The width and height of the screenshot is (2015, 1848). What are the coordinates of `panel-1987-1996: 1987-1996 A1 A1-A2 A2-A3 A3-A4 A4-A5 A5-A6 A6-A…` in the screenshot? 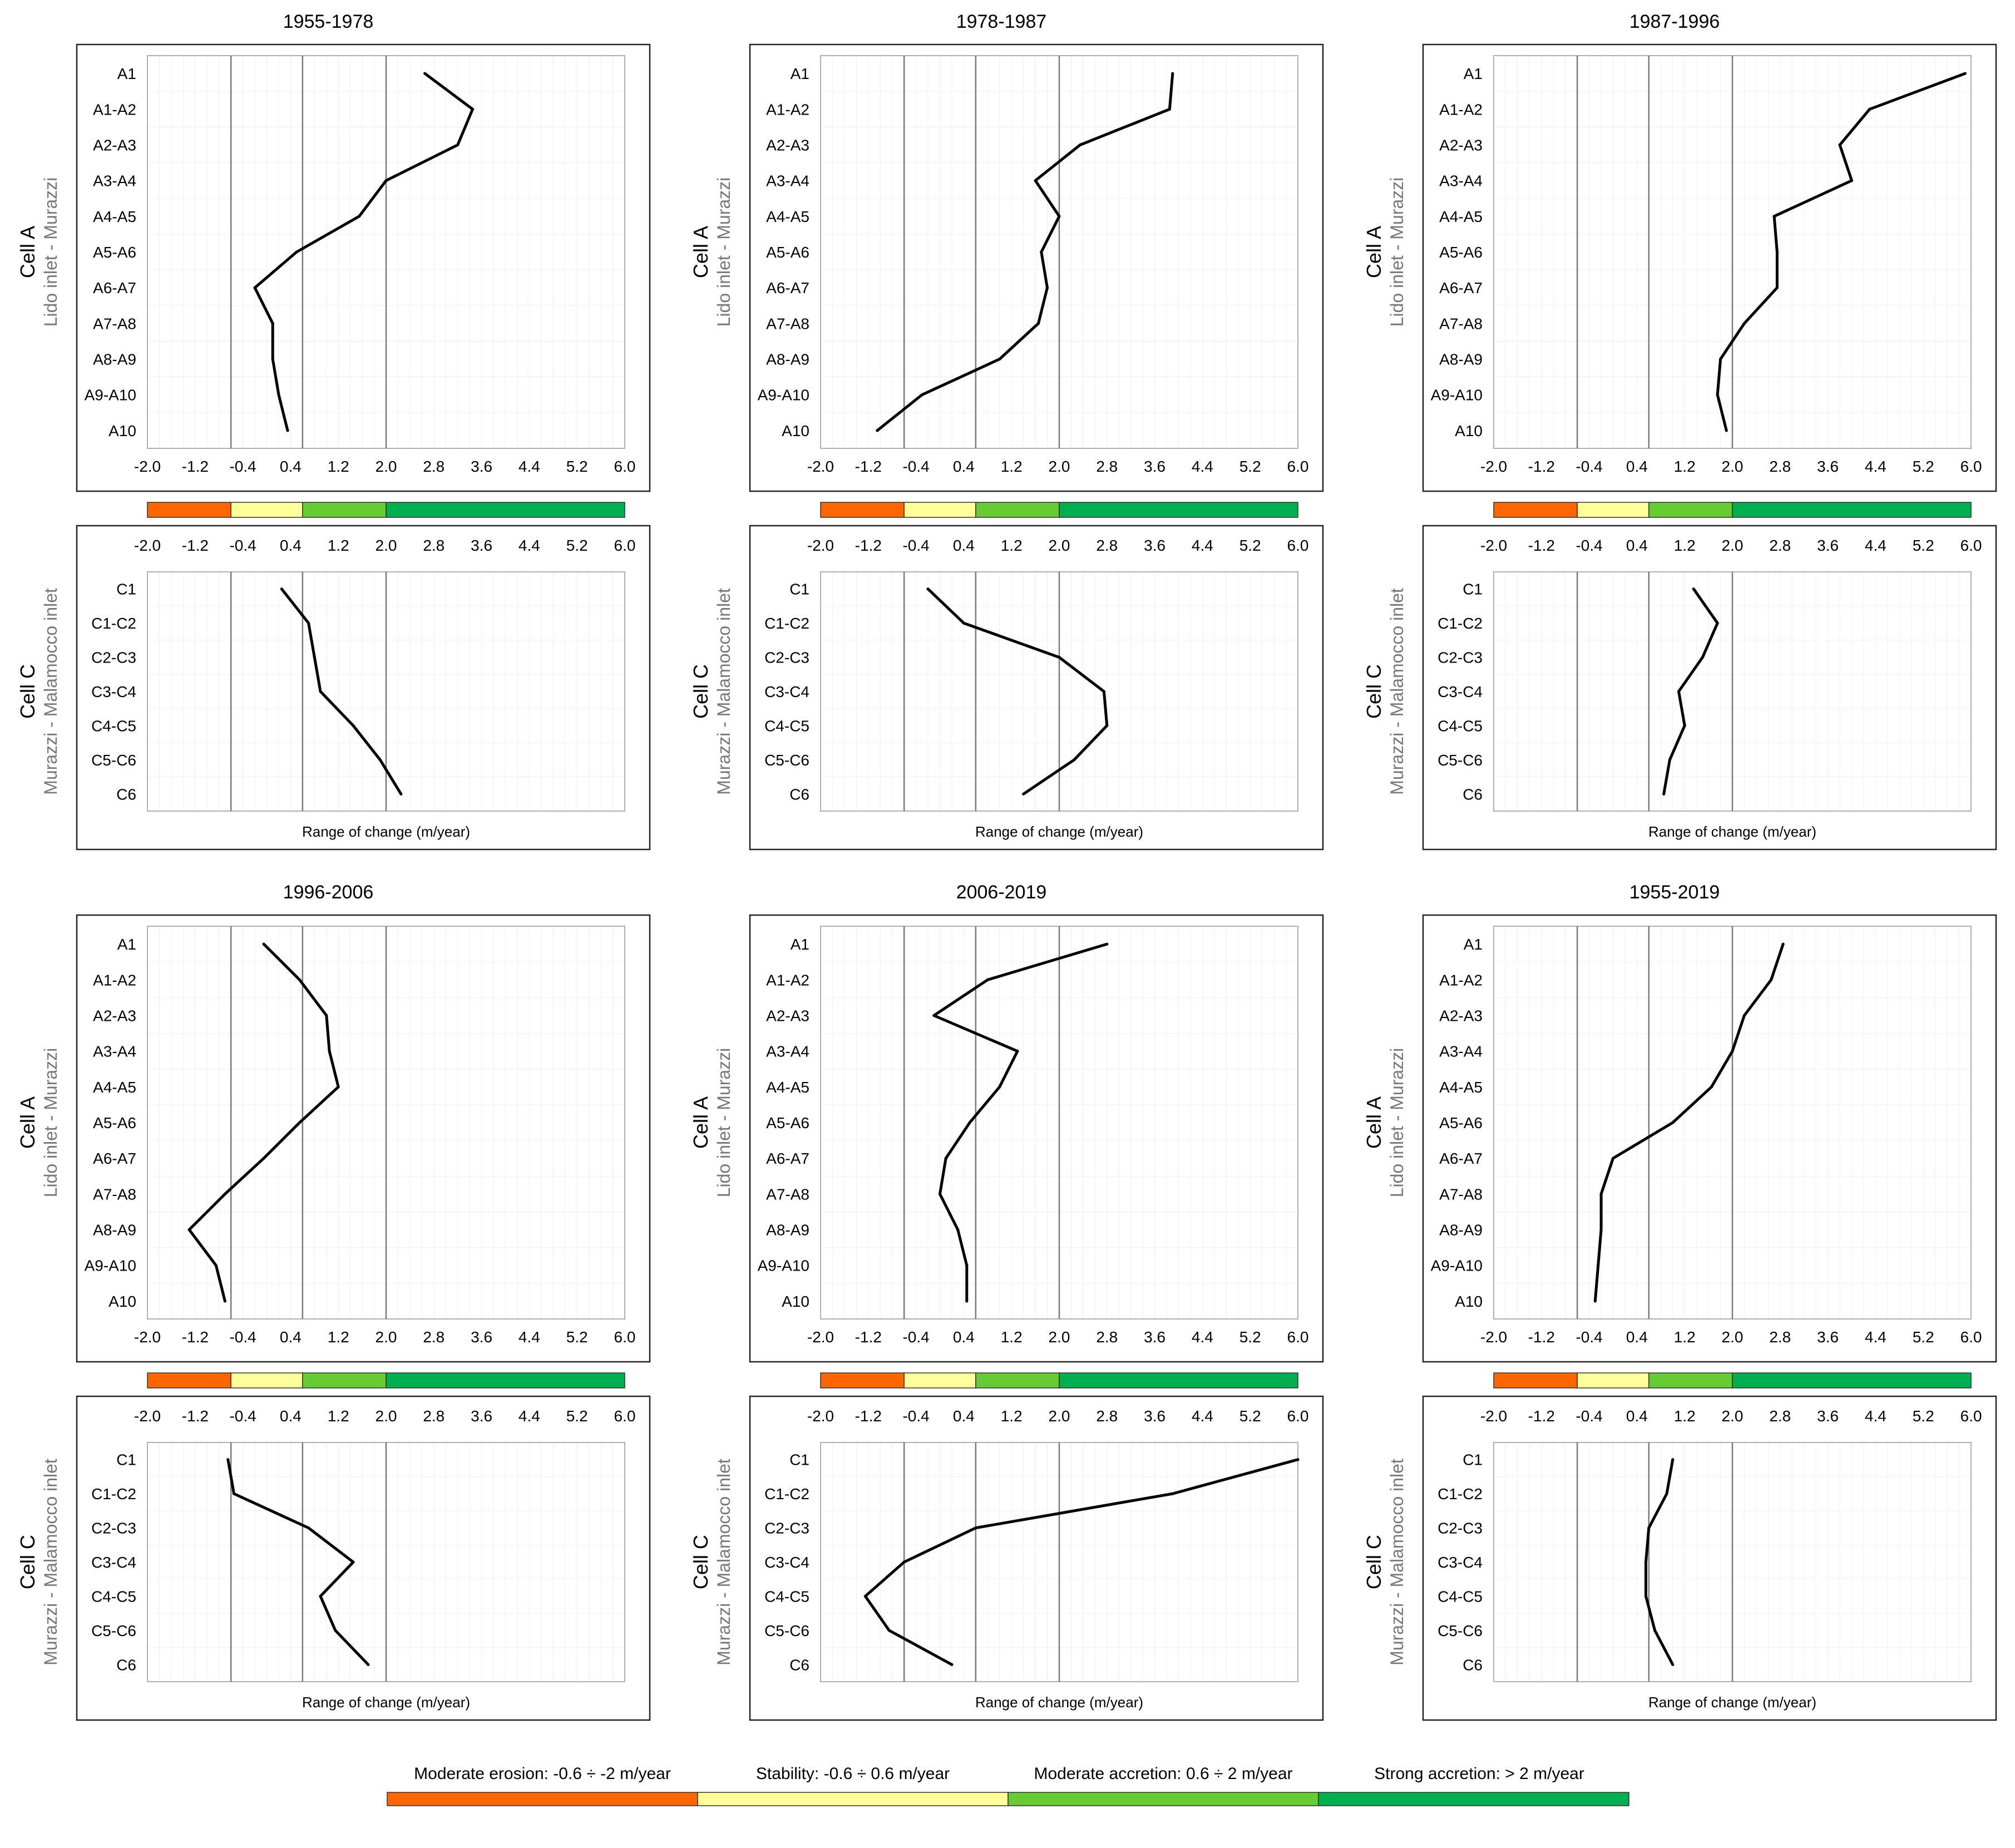 It's located at (1679, 431).